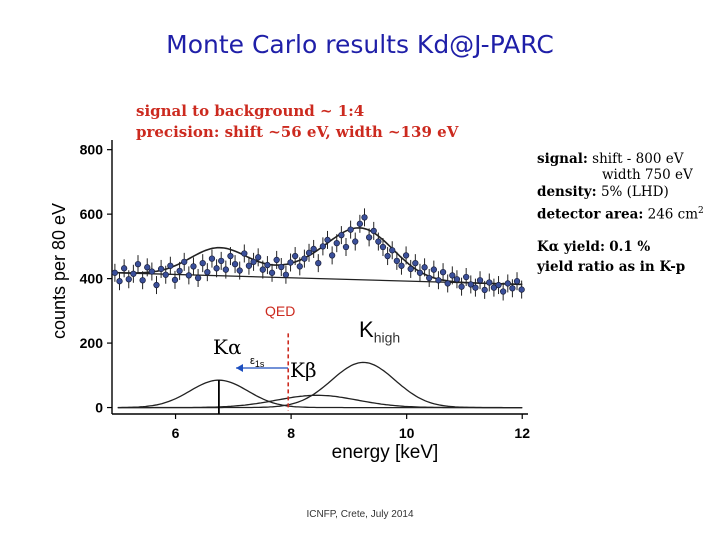 The width and height of the screenshot is (720, 540). What do you see at coordinates (99, 408) in the screenshot?
I see `y-tick-label: 0` at bounding box center [99, 408].